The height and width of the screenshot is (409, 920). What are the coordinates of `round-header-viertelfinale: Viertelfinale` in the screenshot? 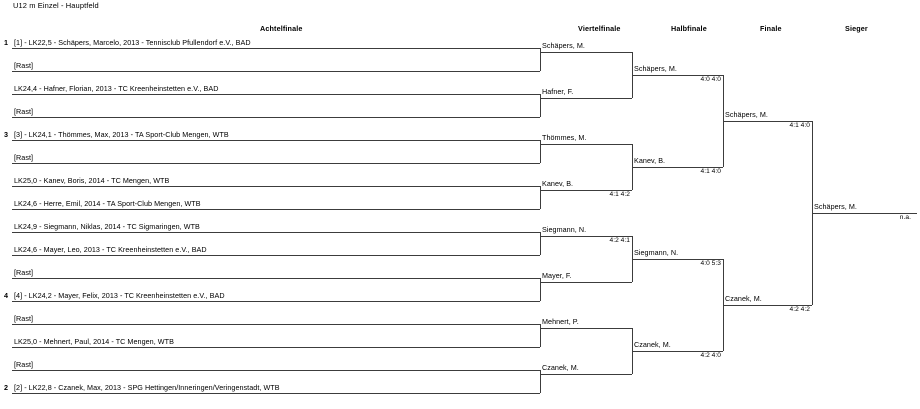 It's located at (599, 28).